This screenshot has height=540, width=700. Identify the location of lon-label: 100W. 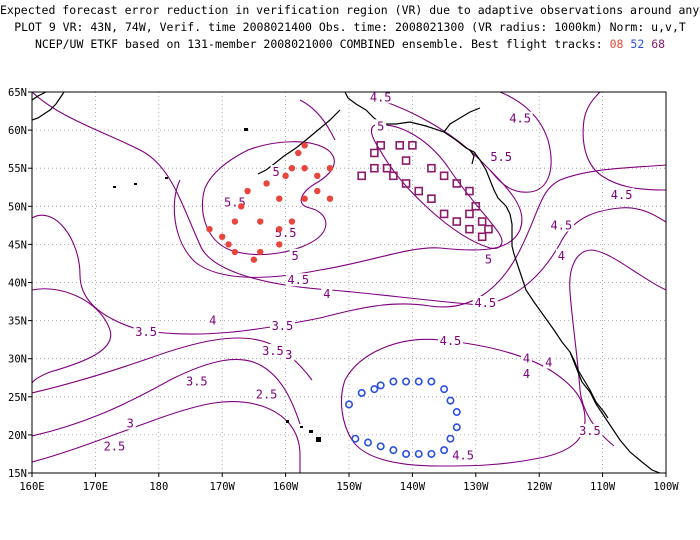
(666, 487).